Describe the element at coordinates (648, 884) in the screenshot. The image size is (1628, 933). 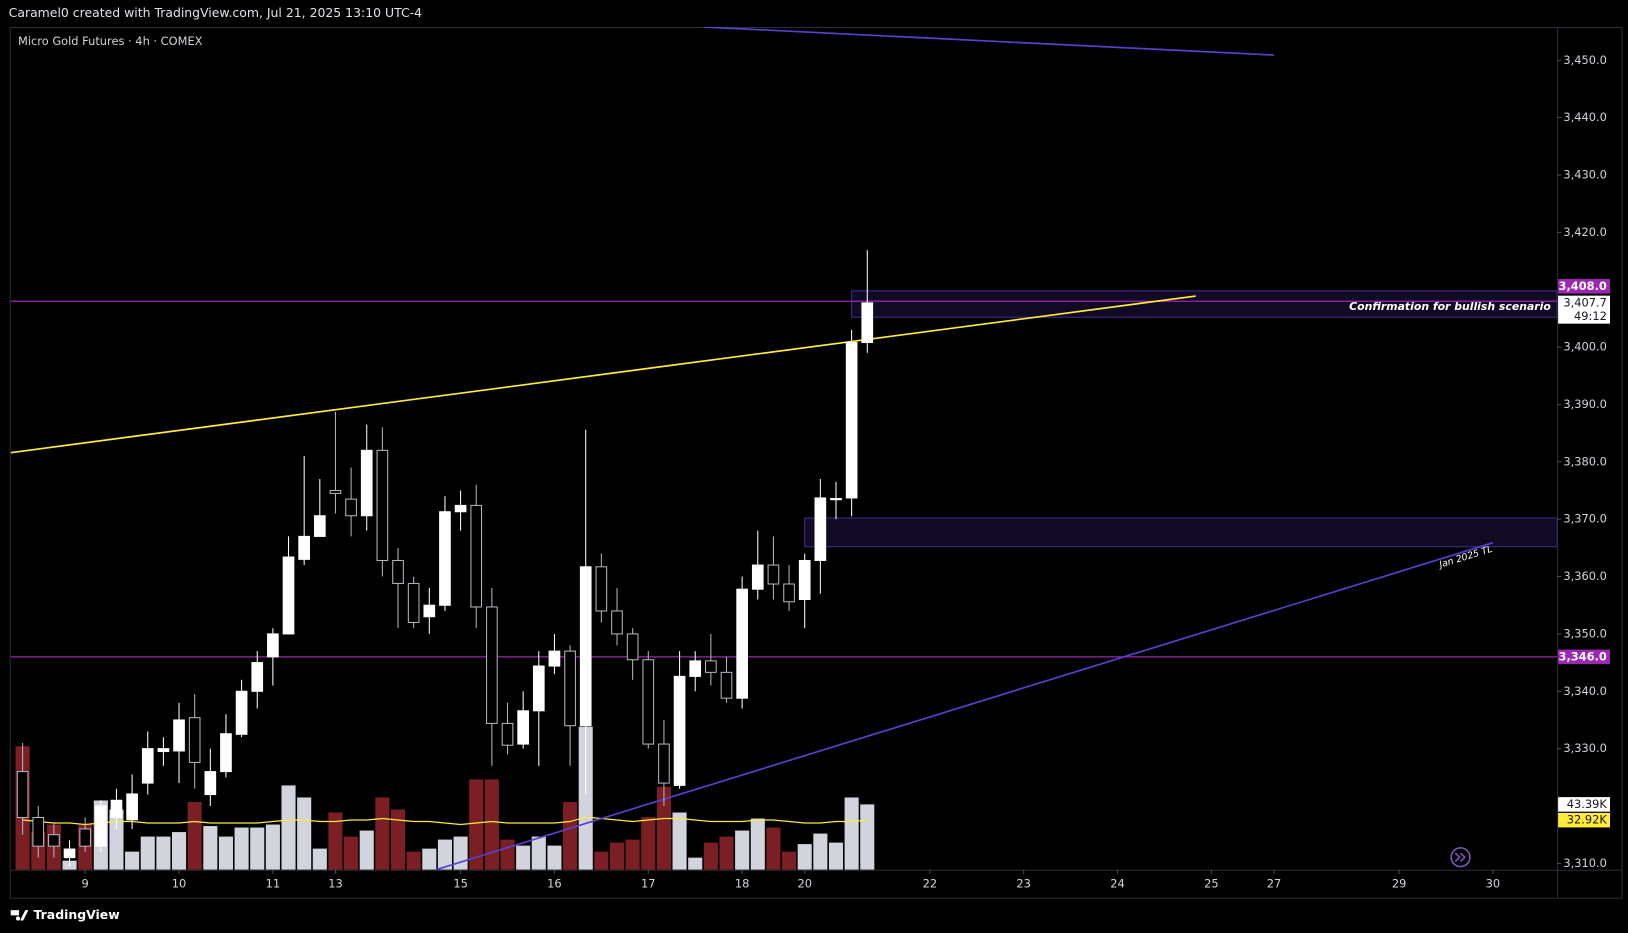
I see `x-tick-label: 17` at that location.